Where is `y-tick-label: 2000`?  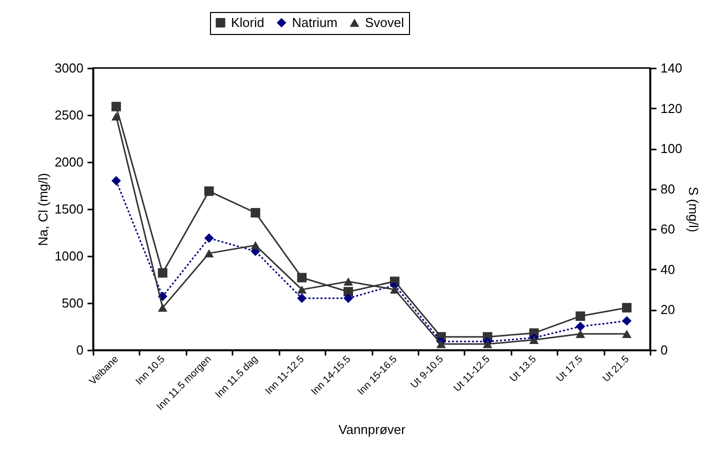 y-tick-label: 2000 is located at coordinates (69, 162).